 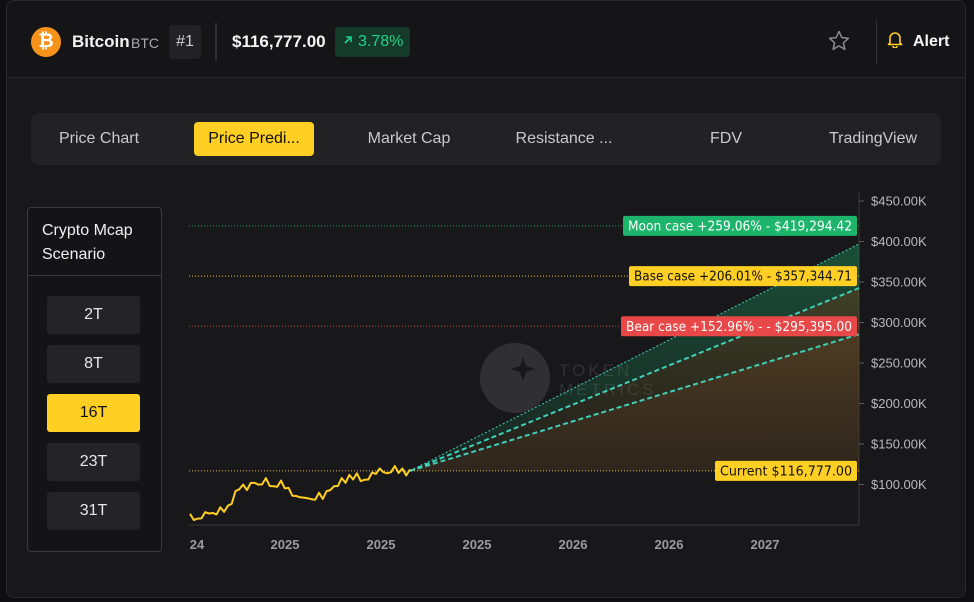 I want to click on scenario-option-23t: 23T, so click(x=93, y=462).